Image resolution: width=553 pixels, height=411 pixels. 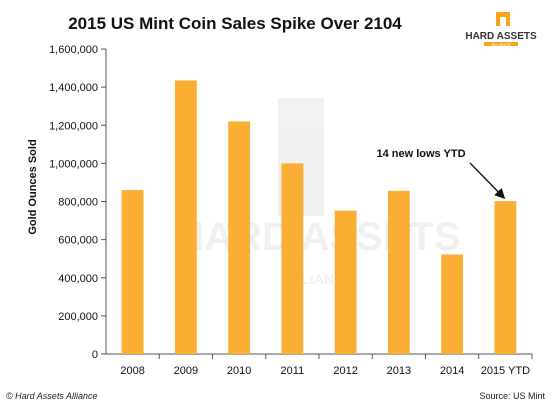 I want to click on x-tick-label: 2010, so click(x=239, y=371).